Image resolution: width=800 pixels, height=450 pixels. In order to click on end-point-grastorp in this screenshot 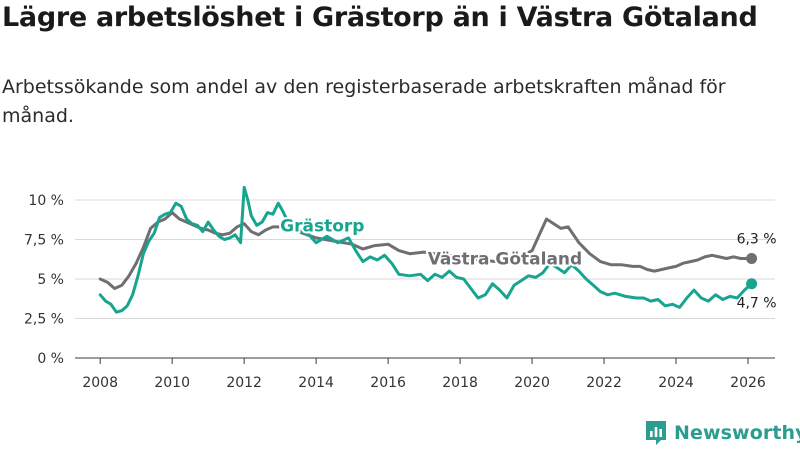, I will do `click(752, 284)`.